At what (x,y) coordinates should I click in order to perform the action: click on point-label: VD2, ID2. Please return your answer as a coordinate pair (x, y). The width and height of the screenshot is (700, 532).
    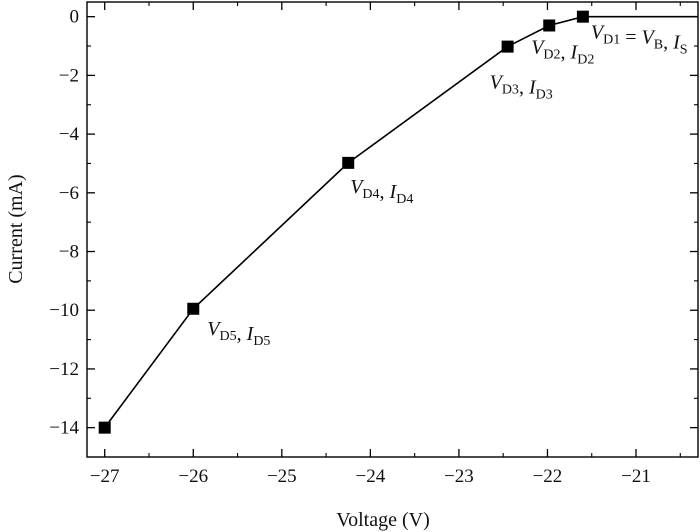
    Looking at the image, I should click on (562, 52).